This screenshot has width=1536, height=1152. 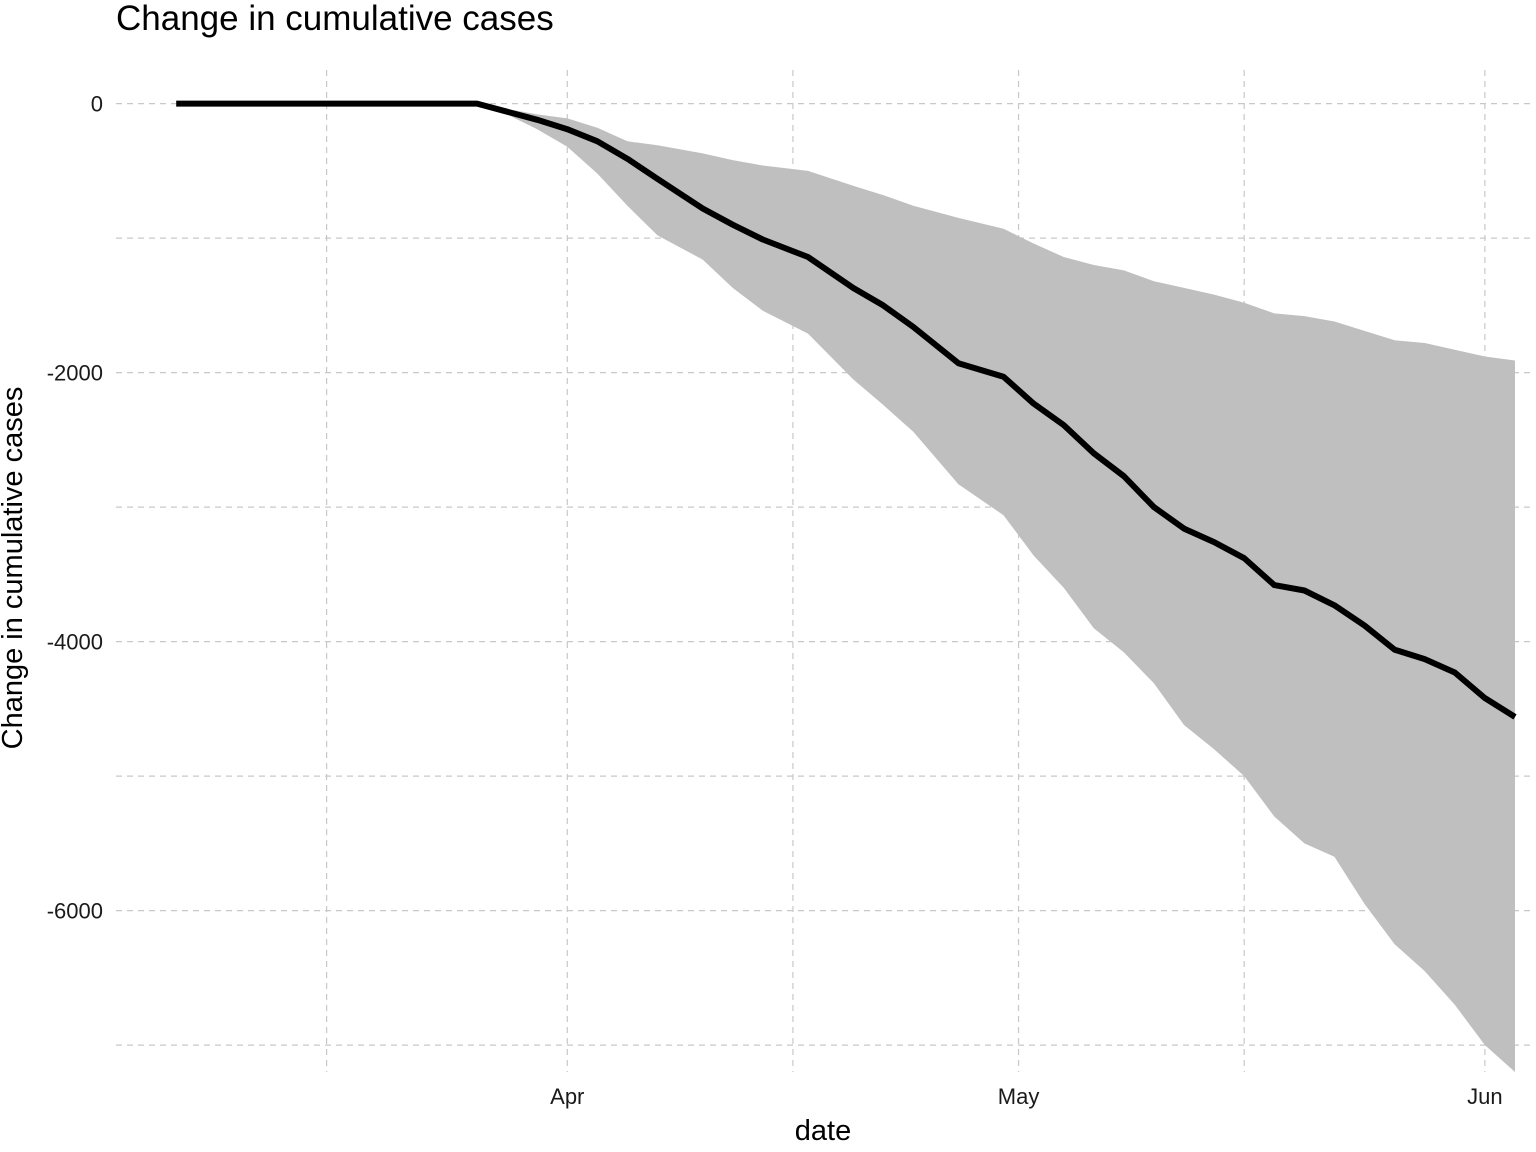 I want to click on chart-title: Change in cumulative cases, so click(x=335, y=19).